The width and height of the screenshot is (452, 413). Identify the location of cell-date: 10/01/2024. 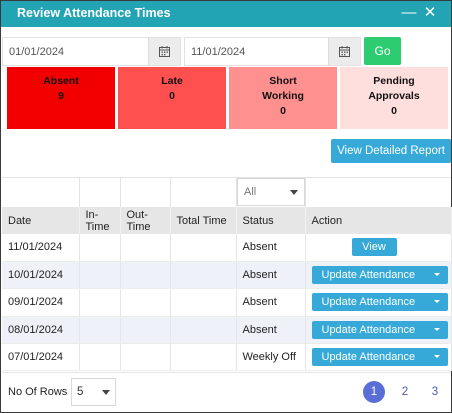
(41, 275).